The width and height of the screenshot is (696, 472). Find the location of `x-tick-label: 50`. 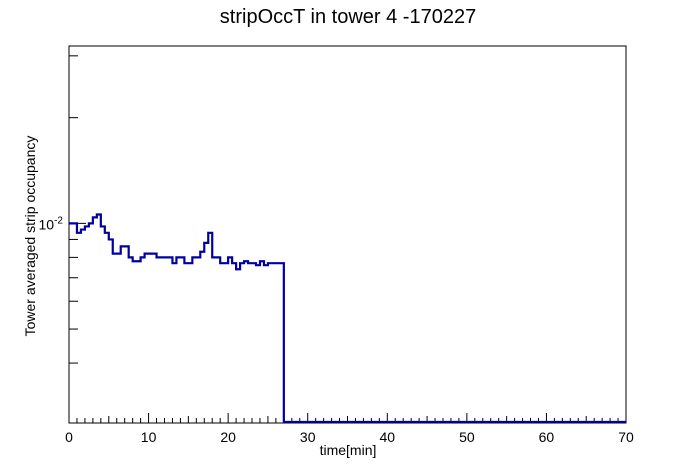

x-tick-label: 50 is located at coordinates (467, 437).